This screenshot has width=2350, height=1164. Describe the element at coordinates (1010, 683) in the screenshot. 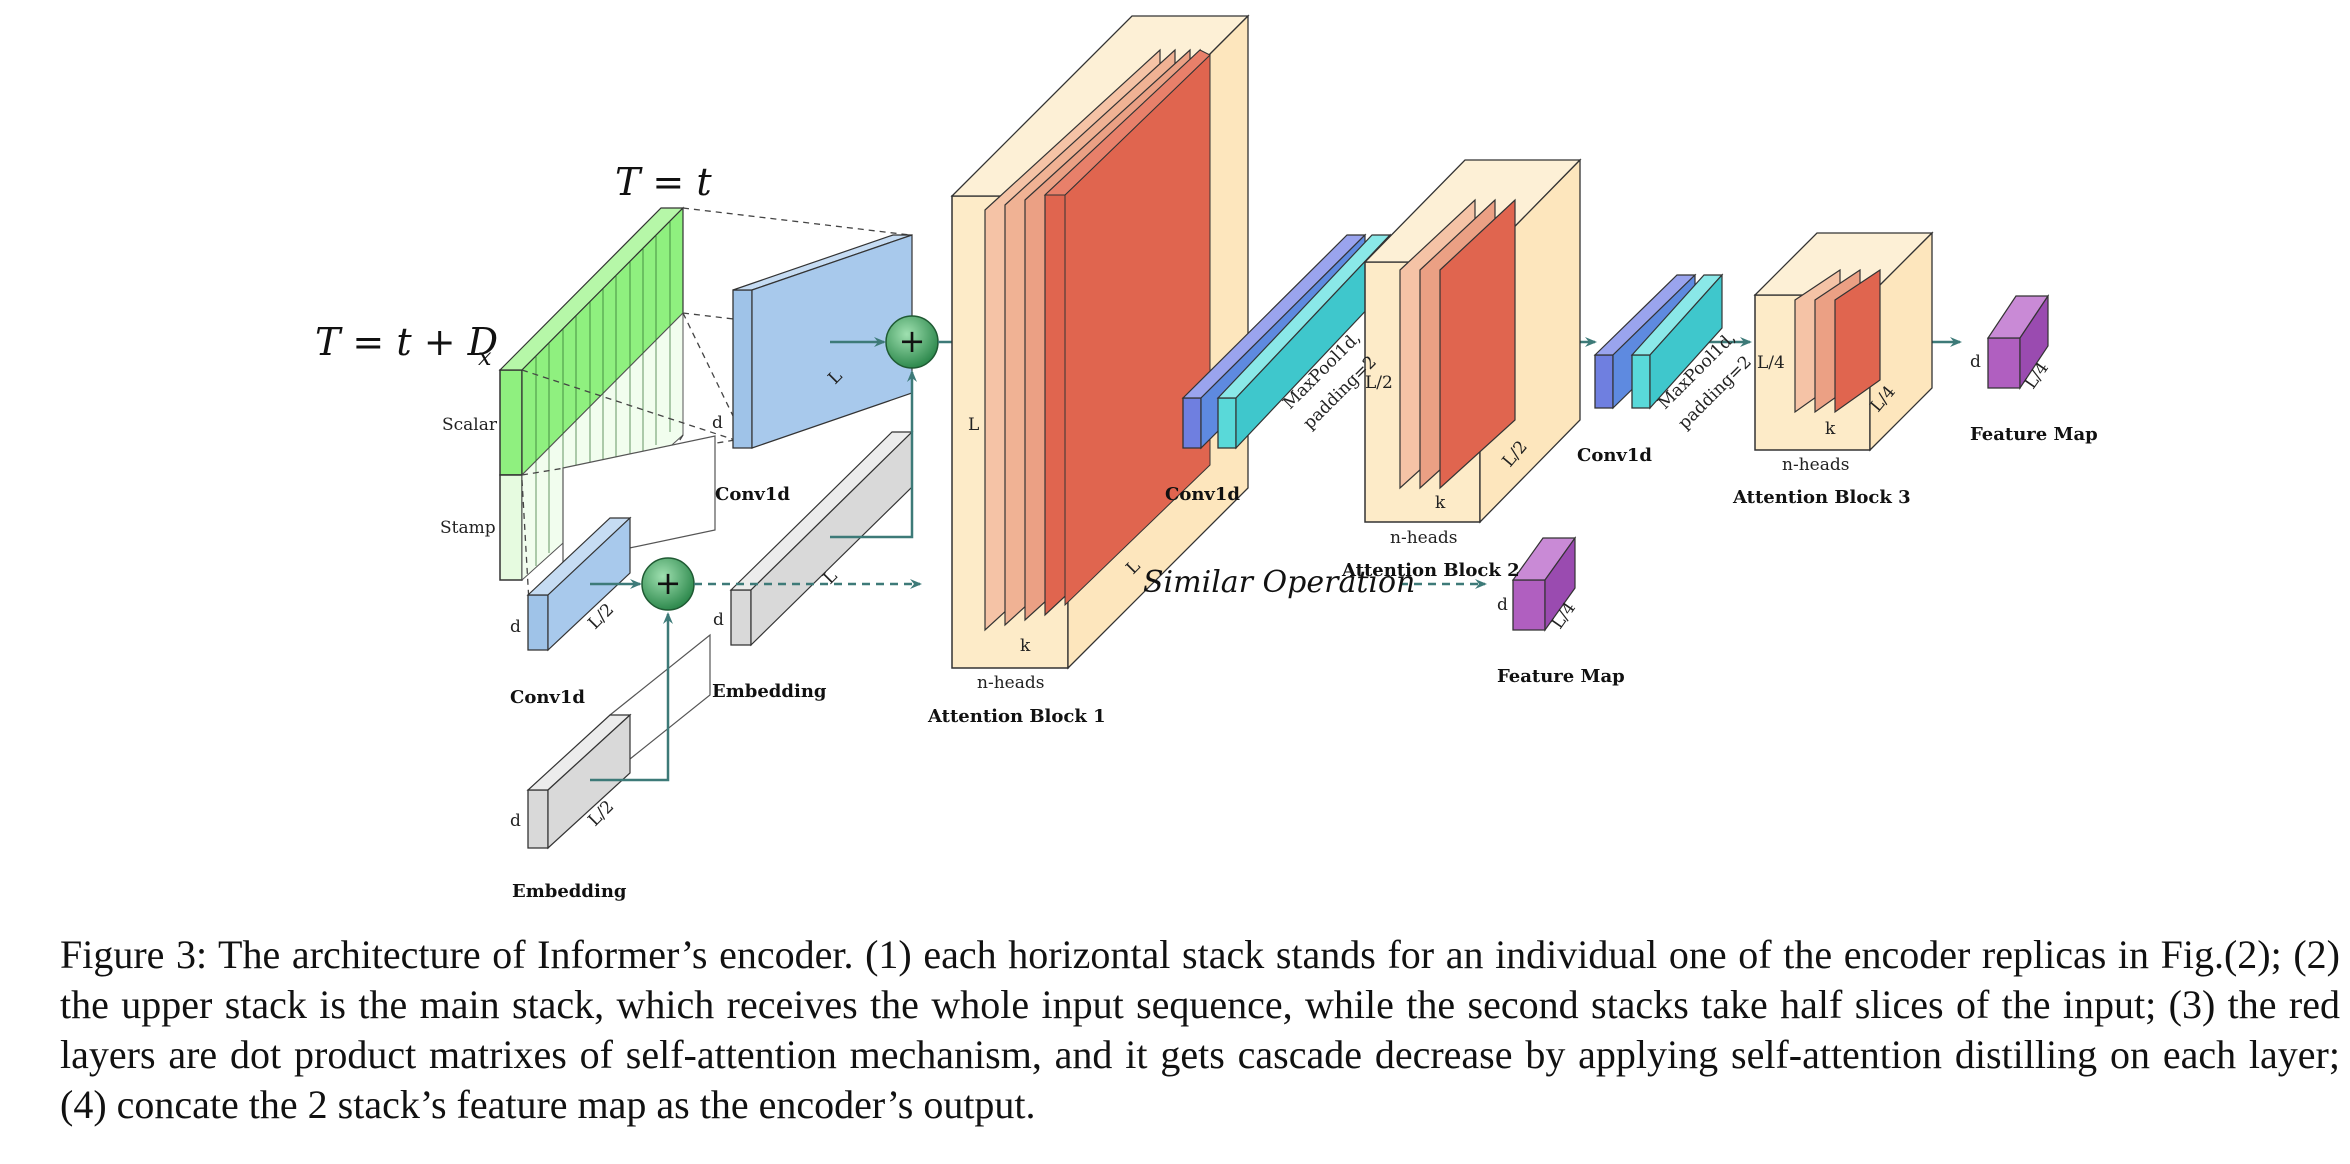

I see `dim-nheads-block1: n-heads` at that location.